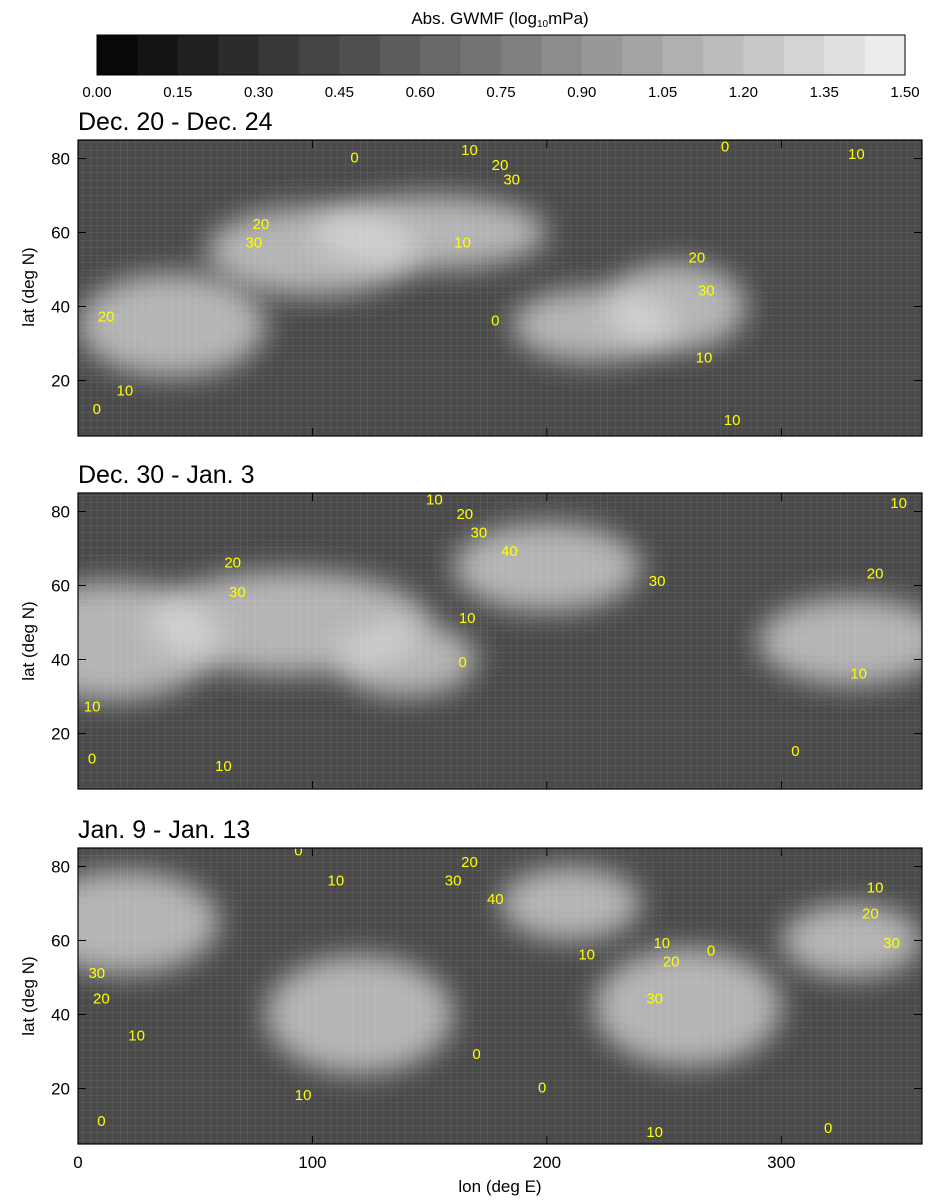 The image size is (932, 1200). Describe the element at coordinates (904, 92) in the screenshot. I see `colorbar-tick-label: 1.50` at that location.